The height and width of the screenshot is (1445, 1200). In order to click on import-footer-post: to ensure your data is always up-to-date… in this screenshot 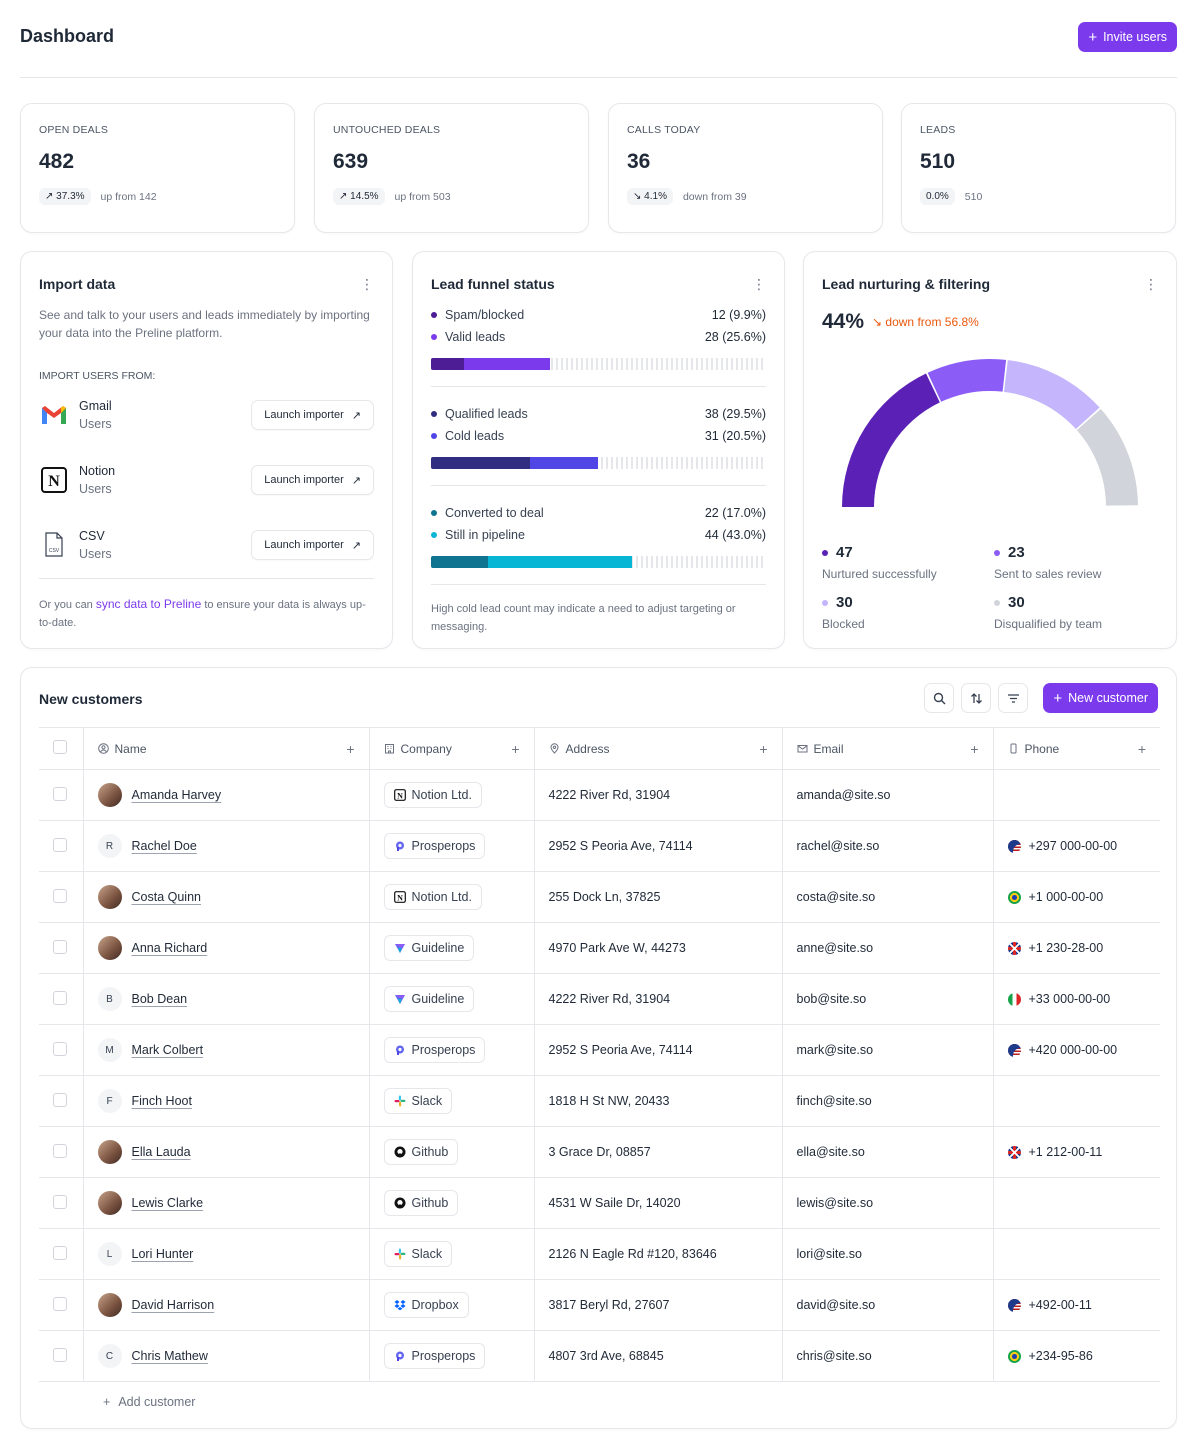, I will do `click(202, 614)`.